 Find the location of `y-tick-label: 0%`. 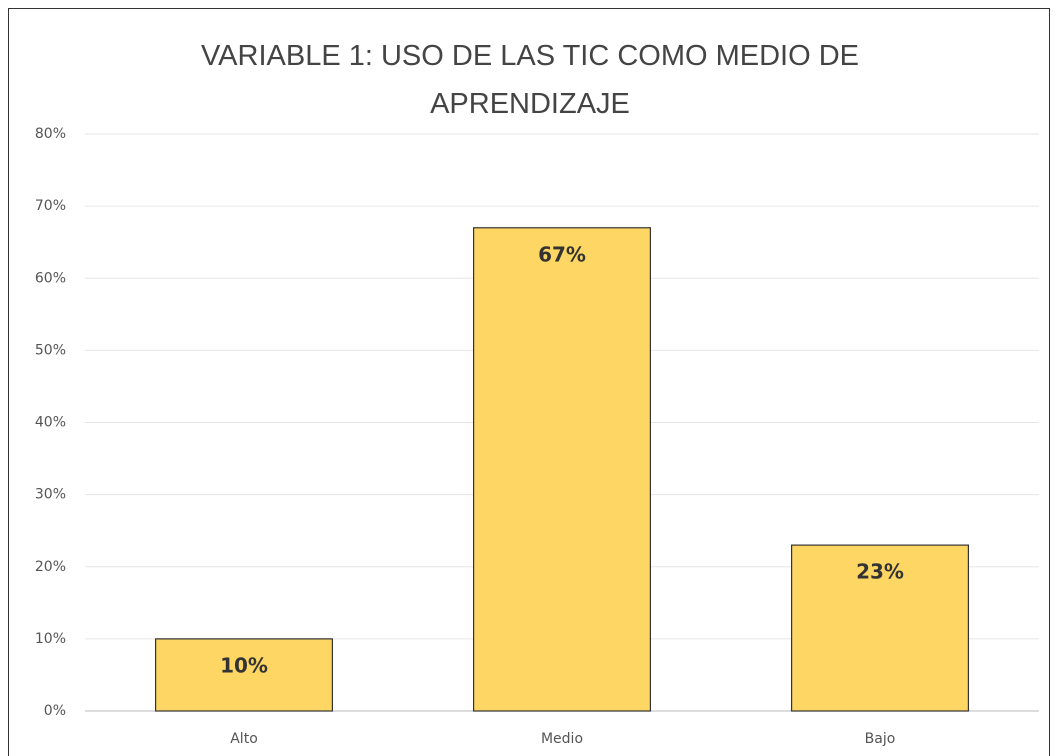

y-tick-label: 0% is located at coordinates (55, 711).